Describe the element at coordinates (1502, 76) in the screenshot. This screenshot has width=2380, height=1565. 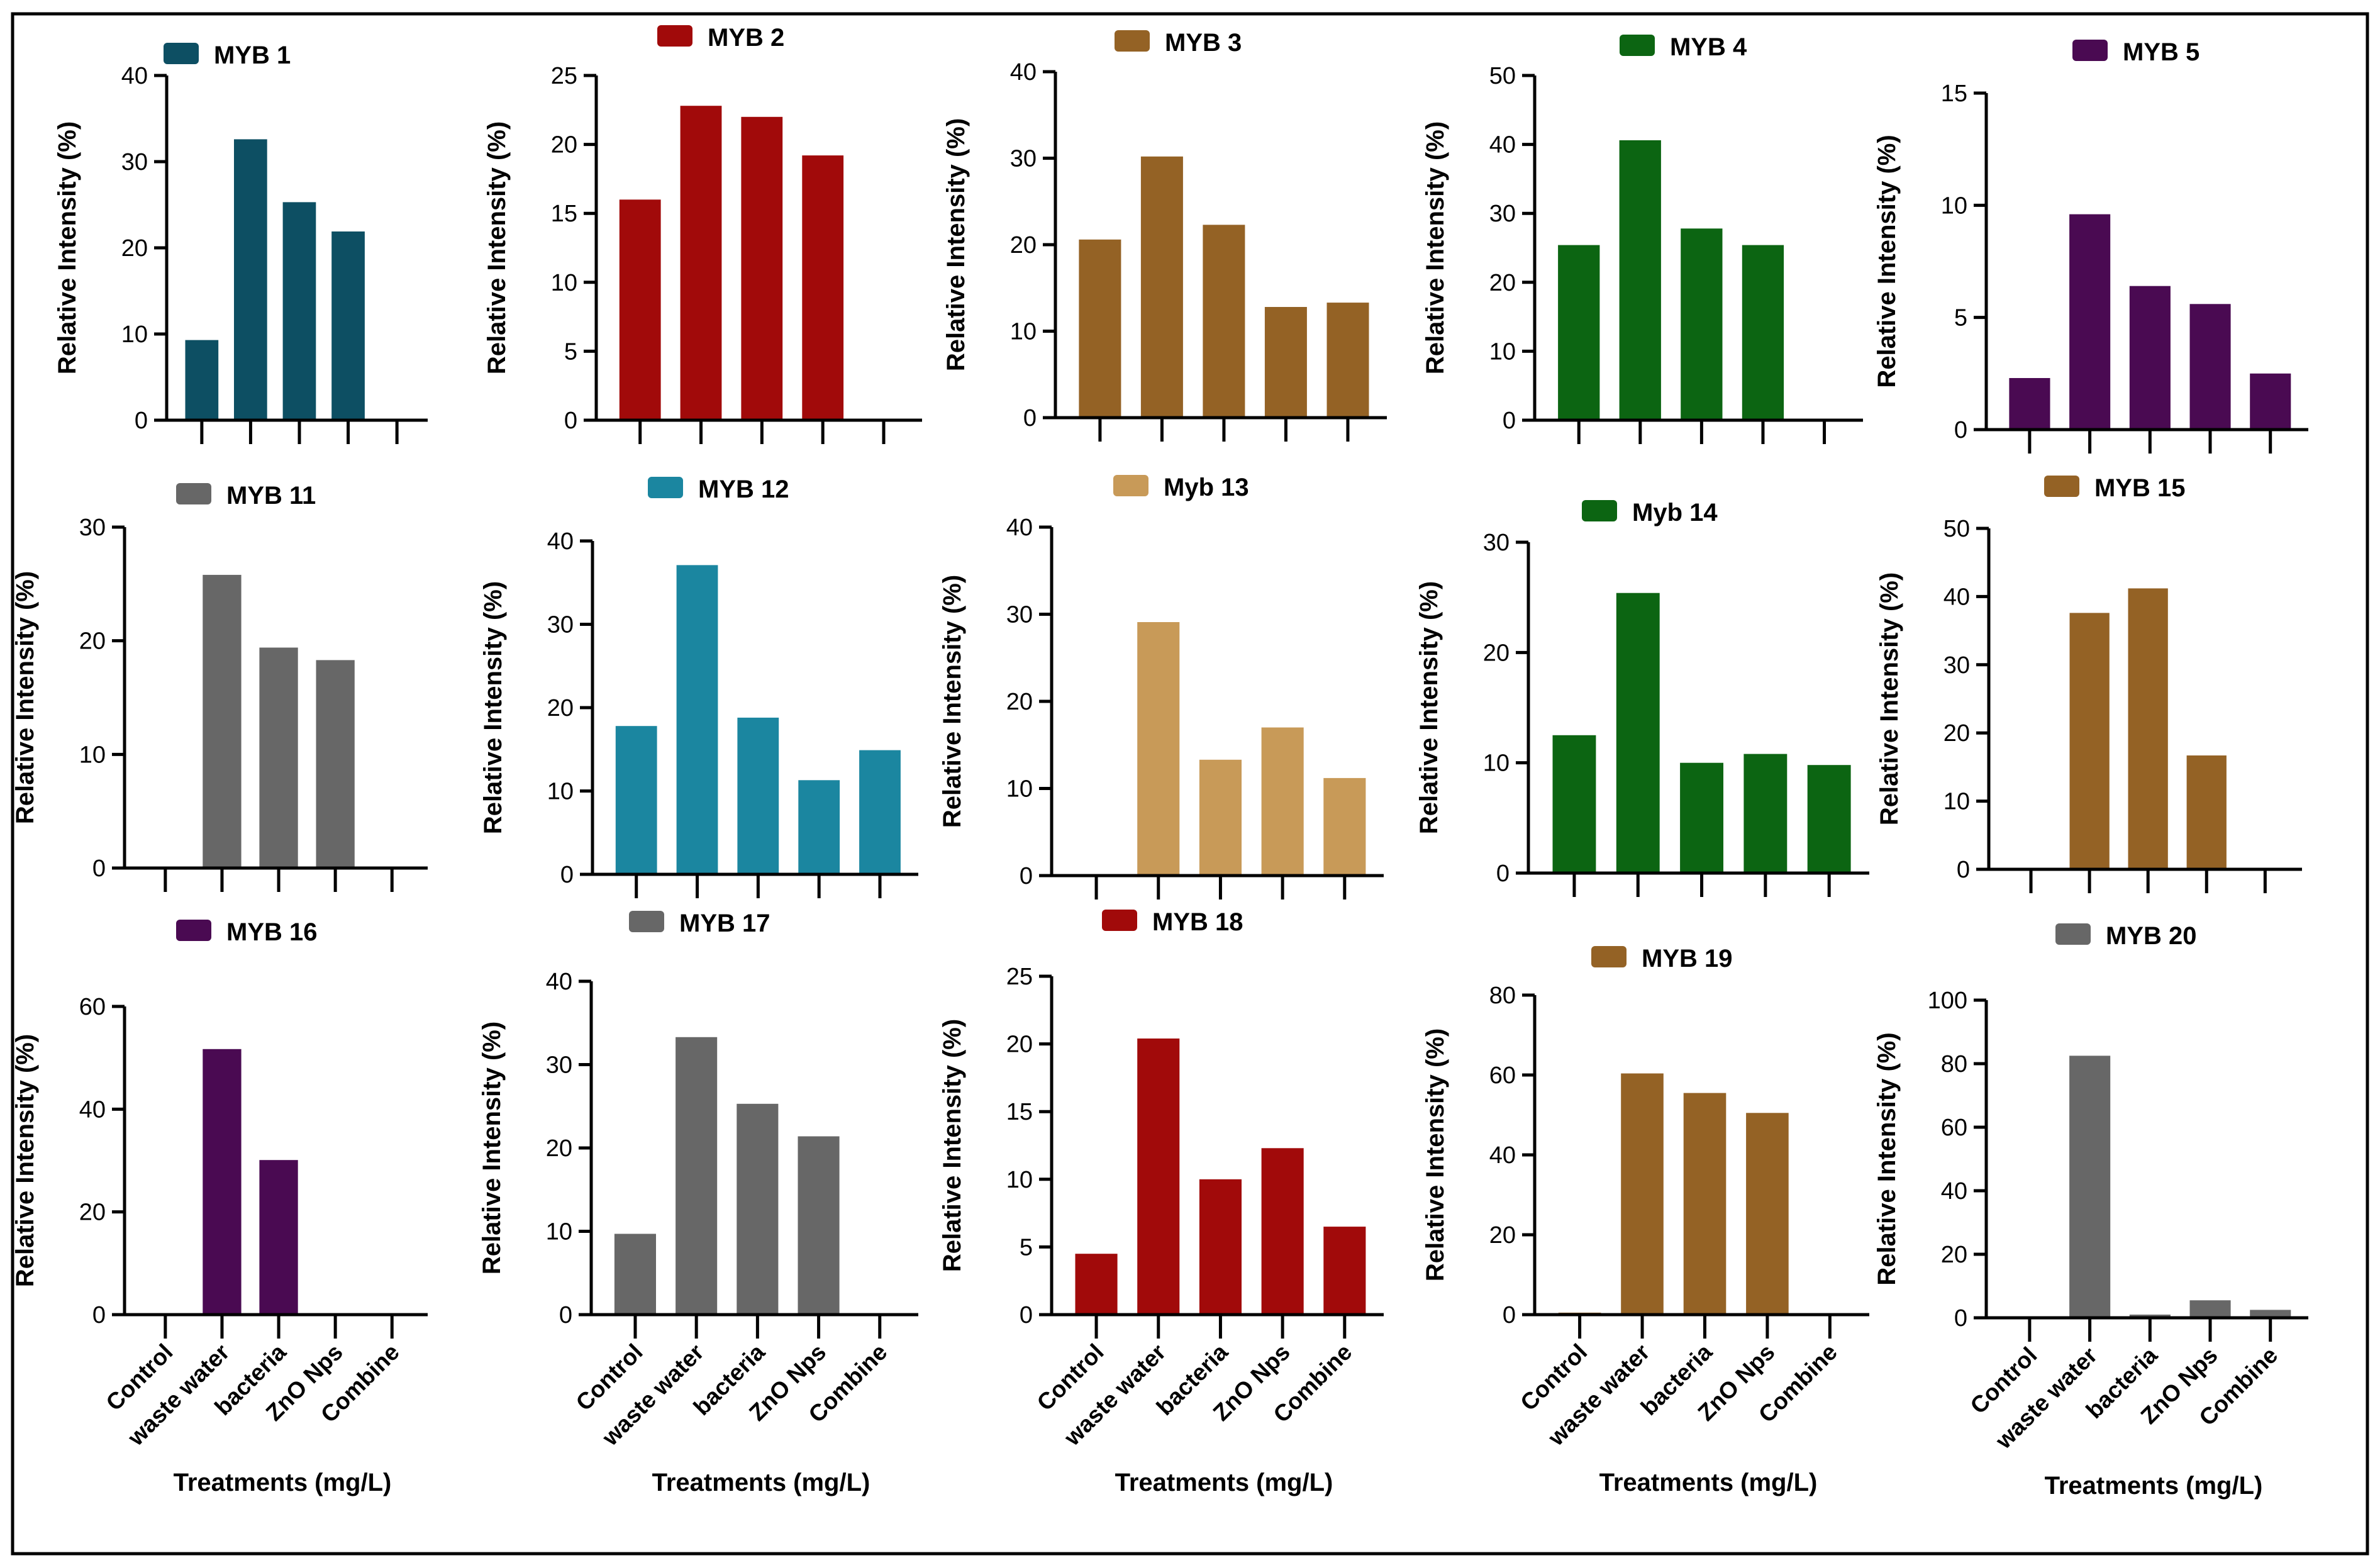
I see `y-tick-label: 50` at that location.